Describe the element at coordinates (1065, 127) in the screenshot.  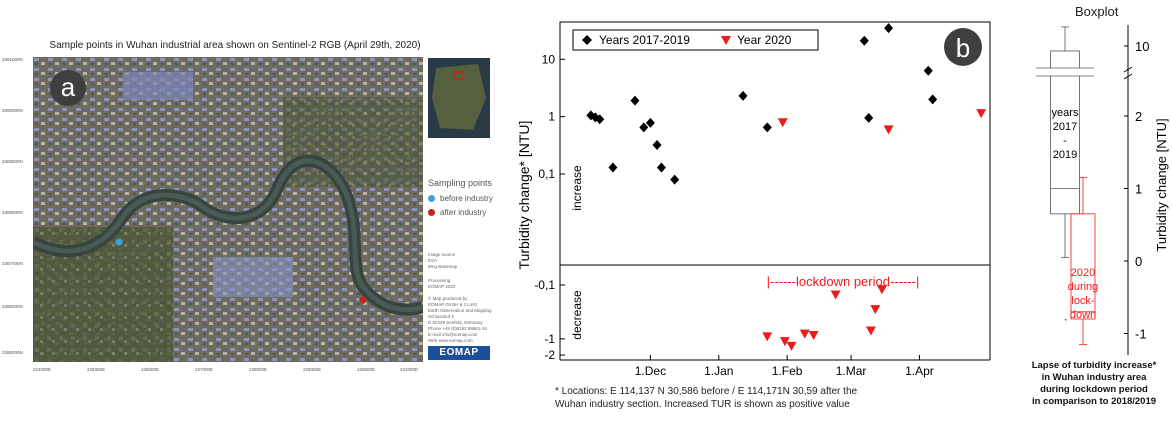
I see `box1-label-line: 2017` at that location.